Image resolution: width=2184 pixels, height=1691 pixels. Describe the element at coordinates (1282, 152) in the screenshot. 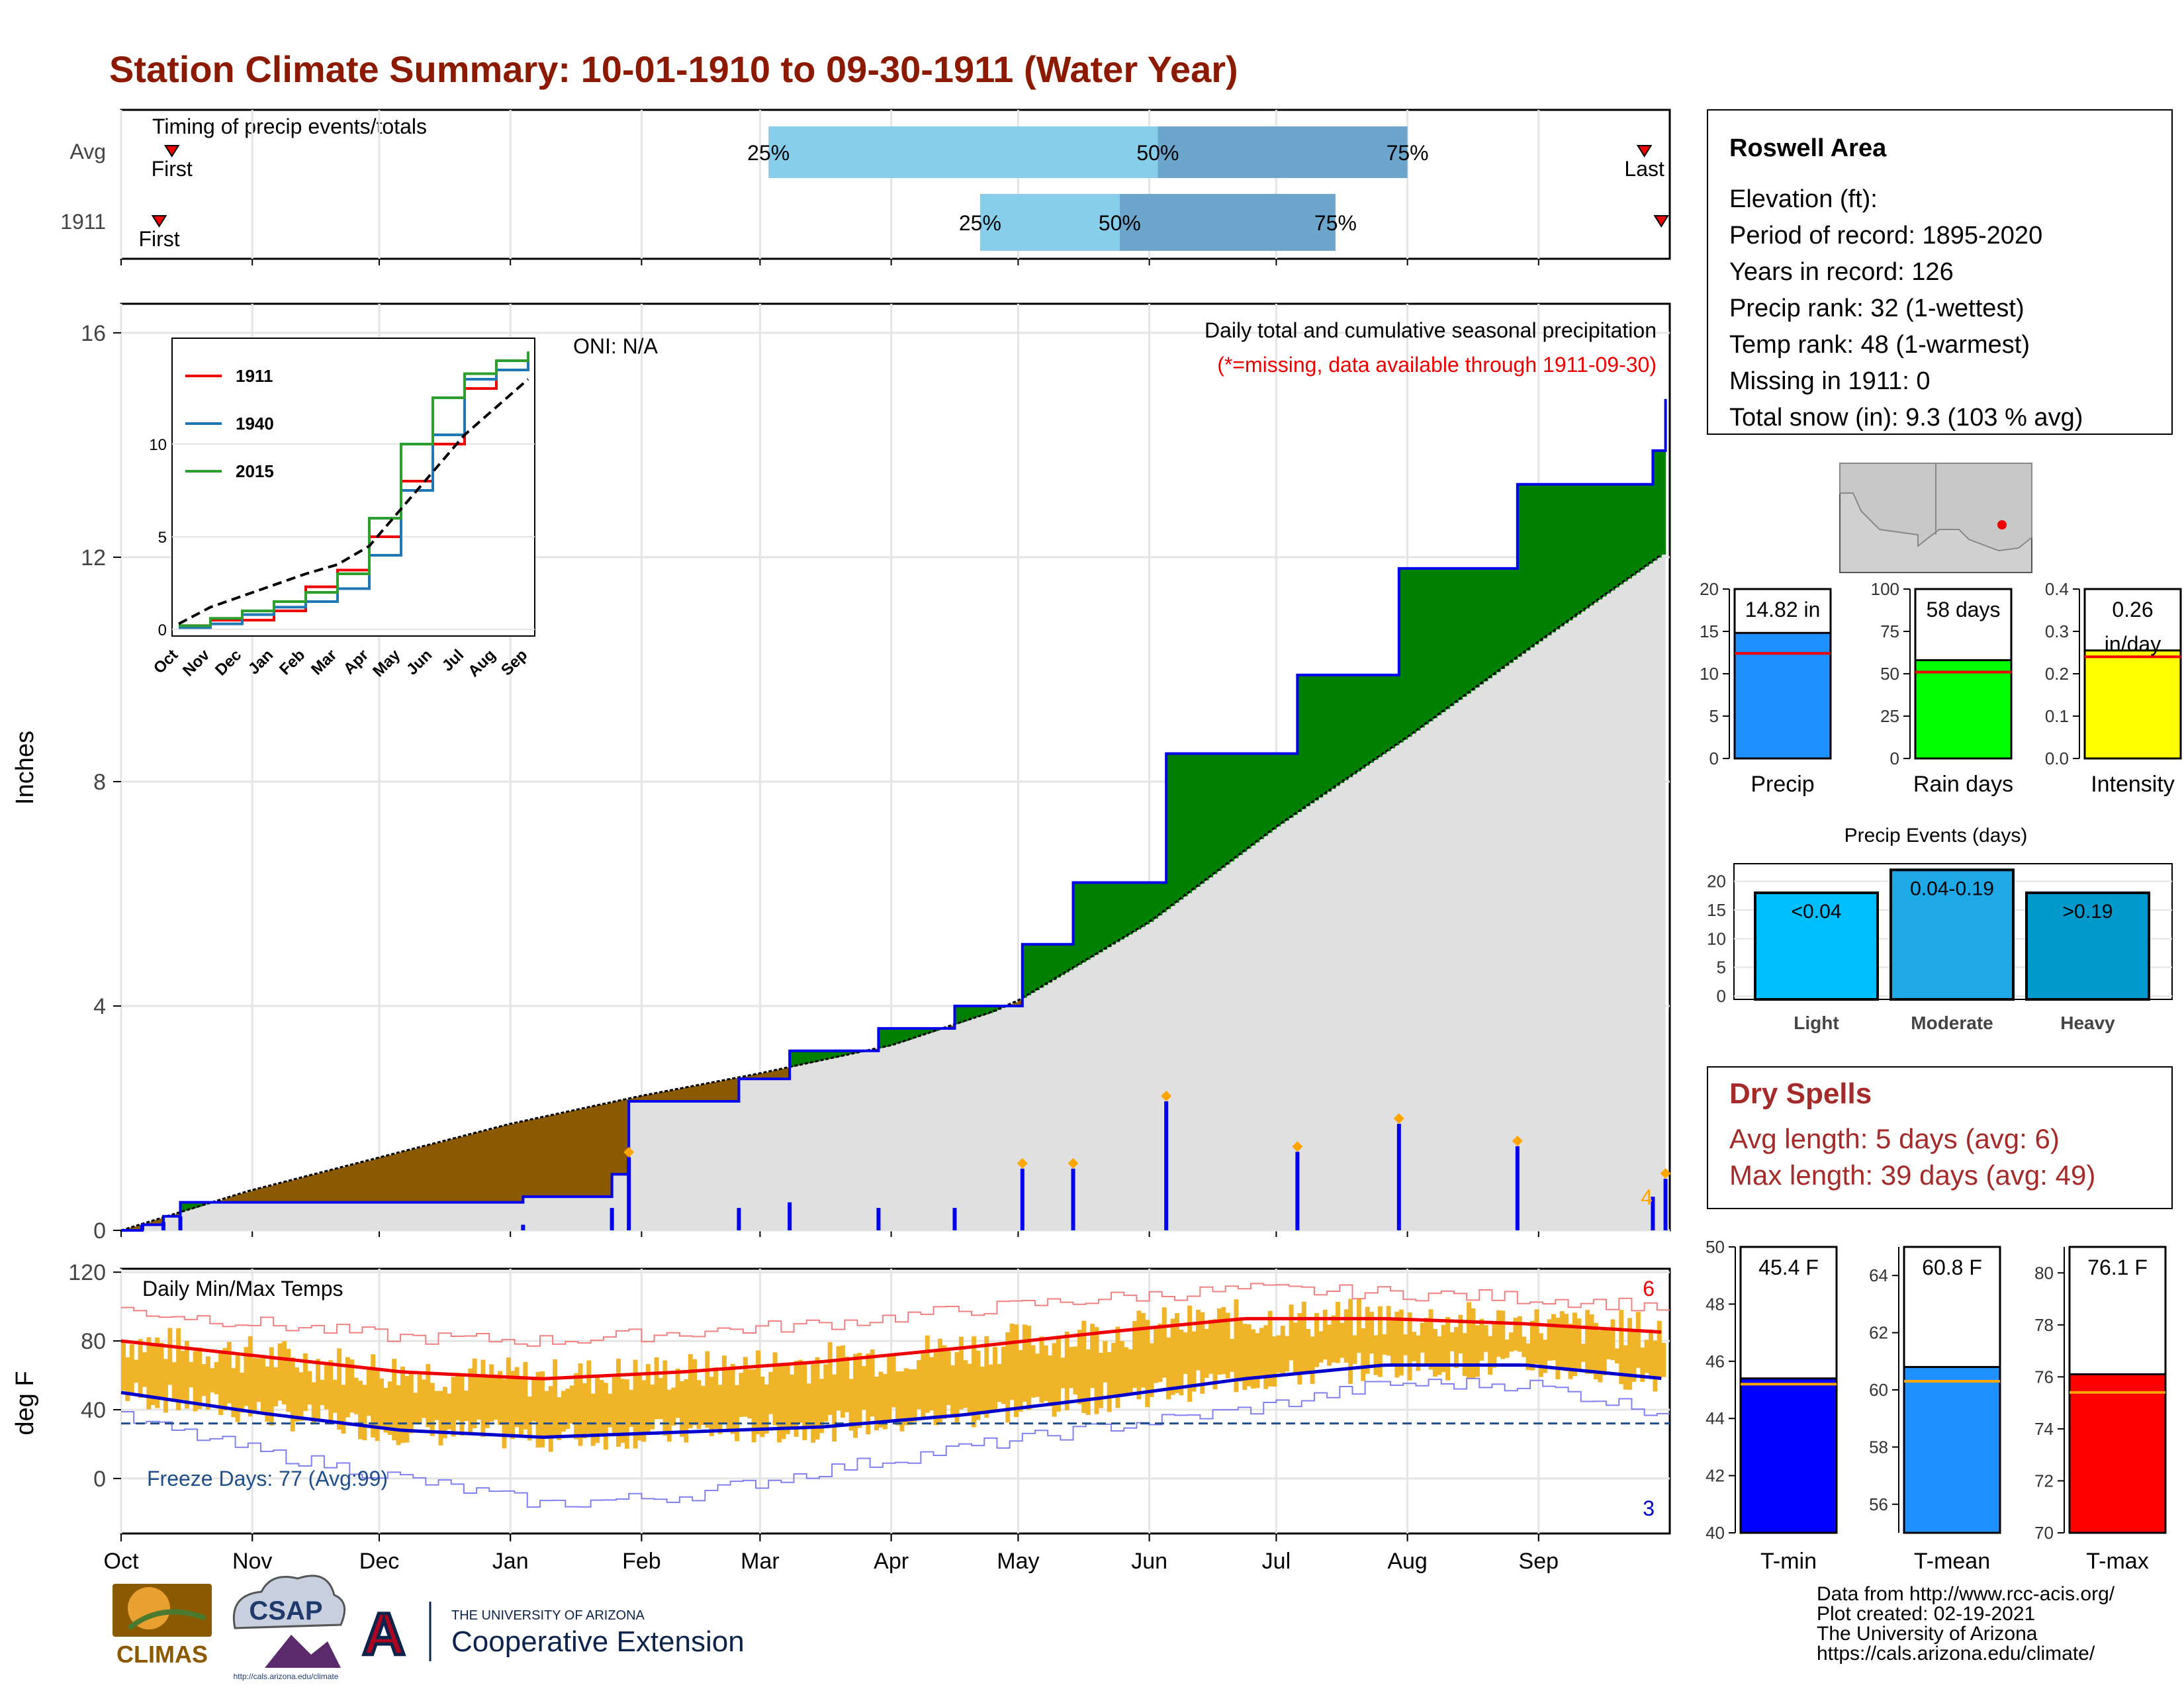

I see `timing-q3-bar` at that location.